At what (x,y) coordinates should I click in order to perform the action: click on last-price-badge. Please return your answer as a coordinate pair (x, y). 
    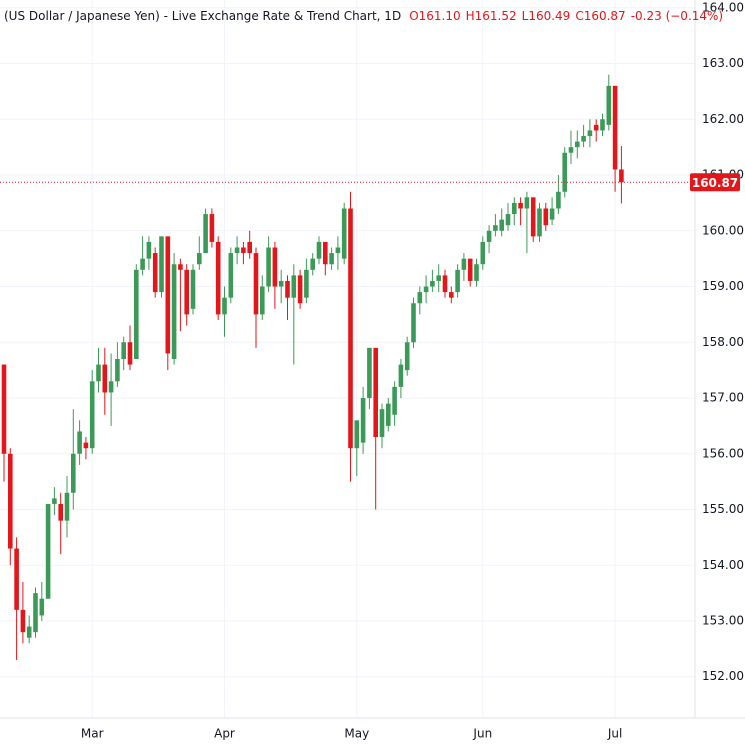
    Looking at the image, I should click on (715, 182).